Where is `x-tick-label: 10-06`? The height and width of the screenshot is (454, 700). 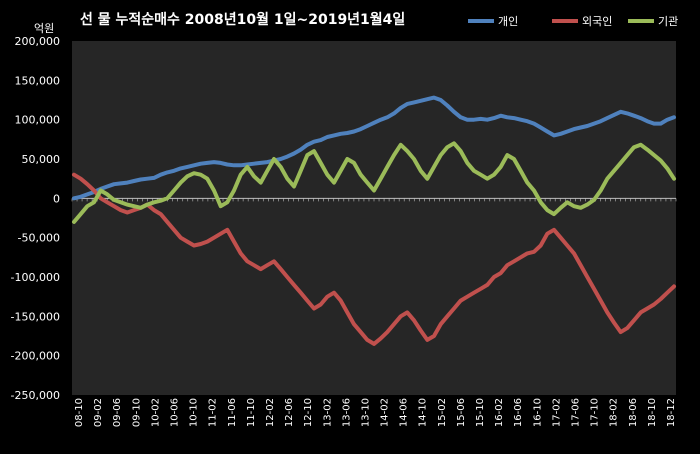 x-tick-label: 10-06 is located at coordinates (174, 412).